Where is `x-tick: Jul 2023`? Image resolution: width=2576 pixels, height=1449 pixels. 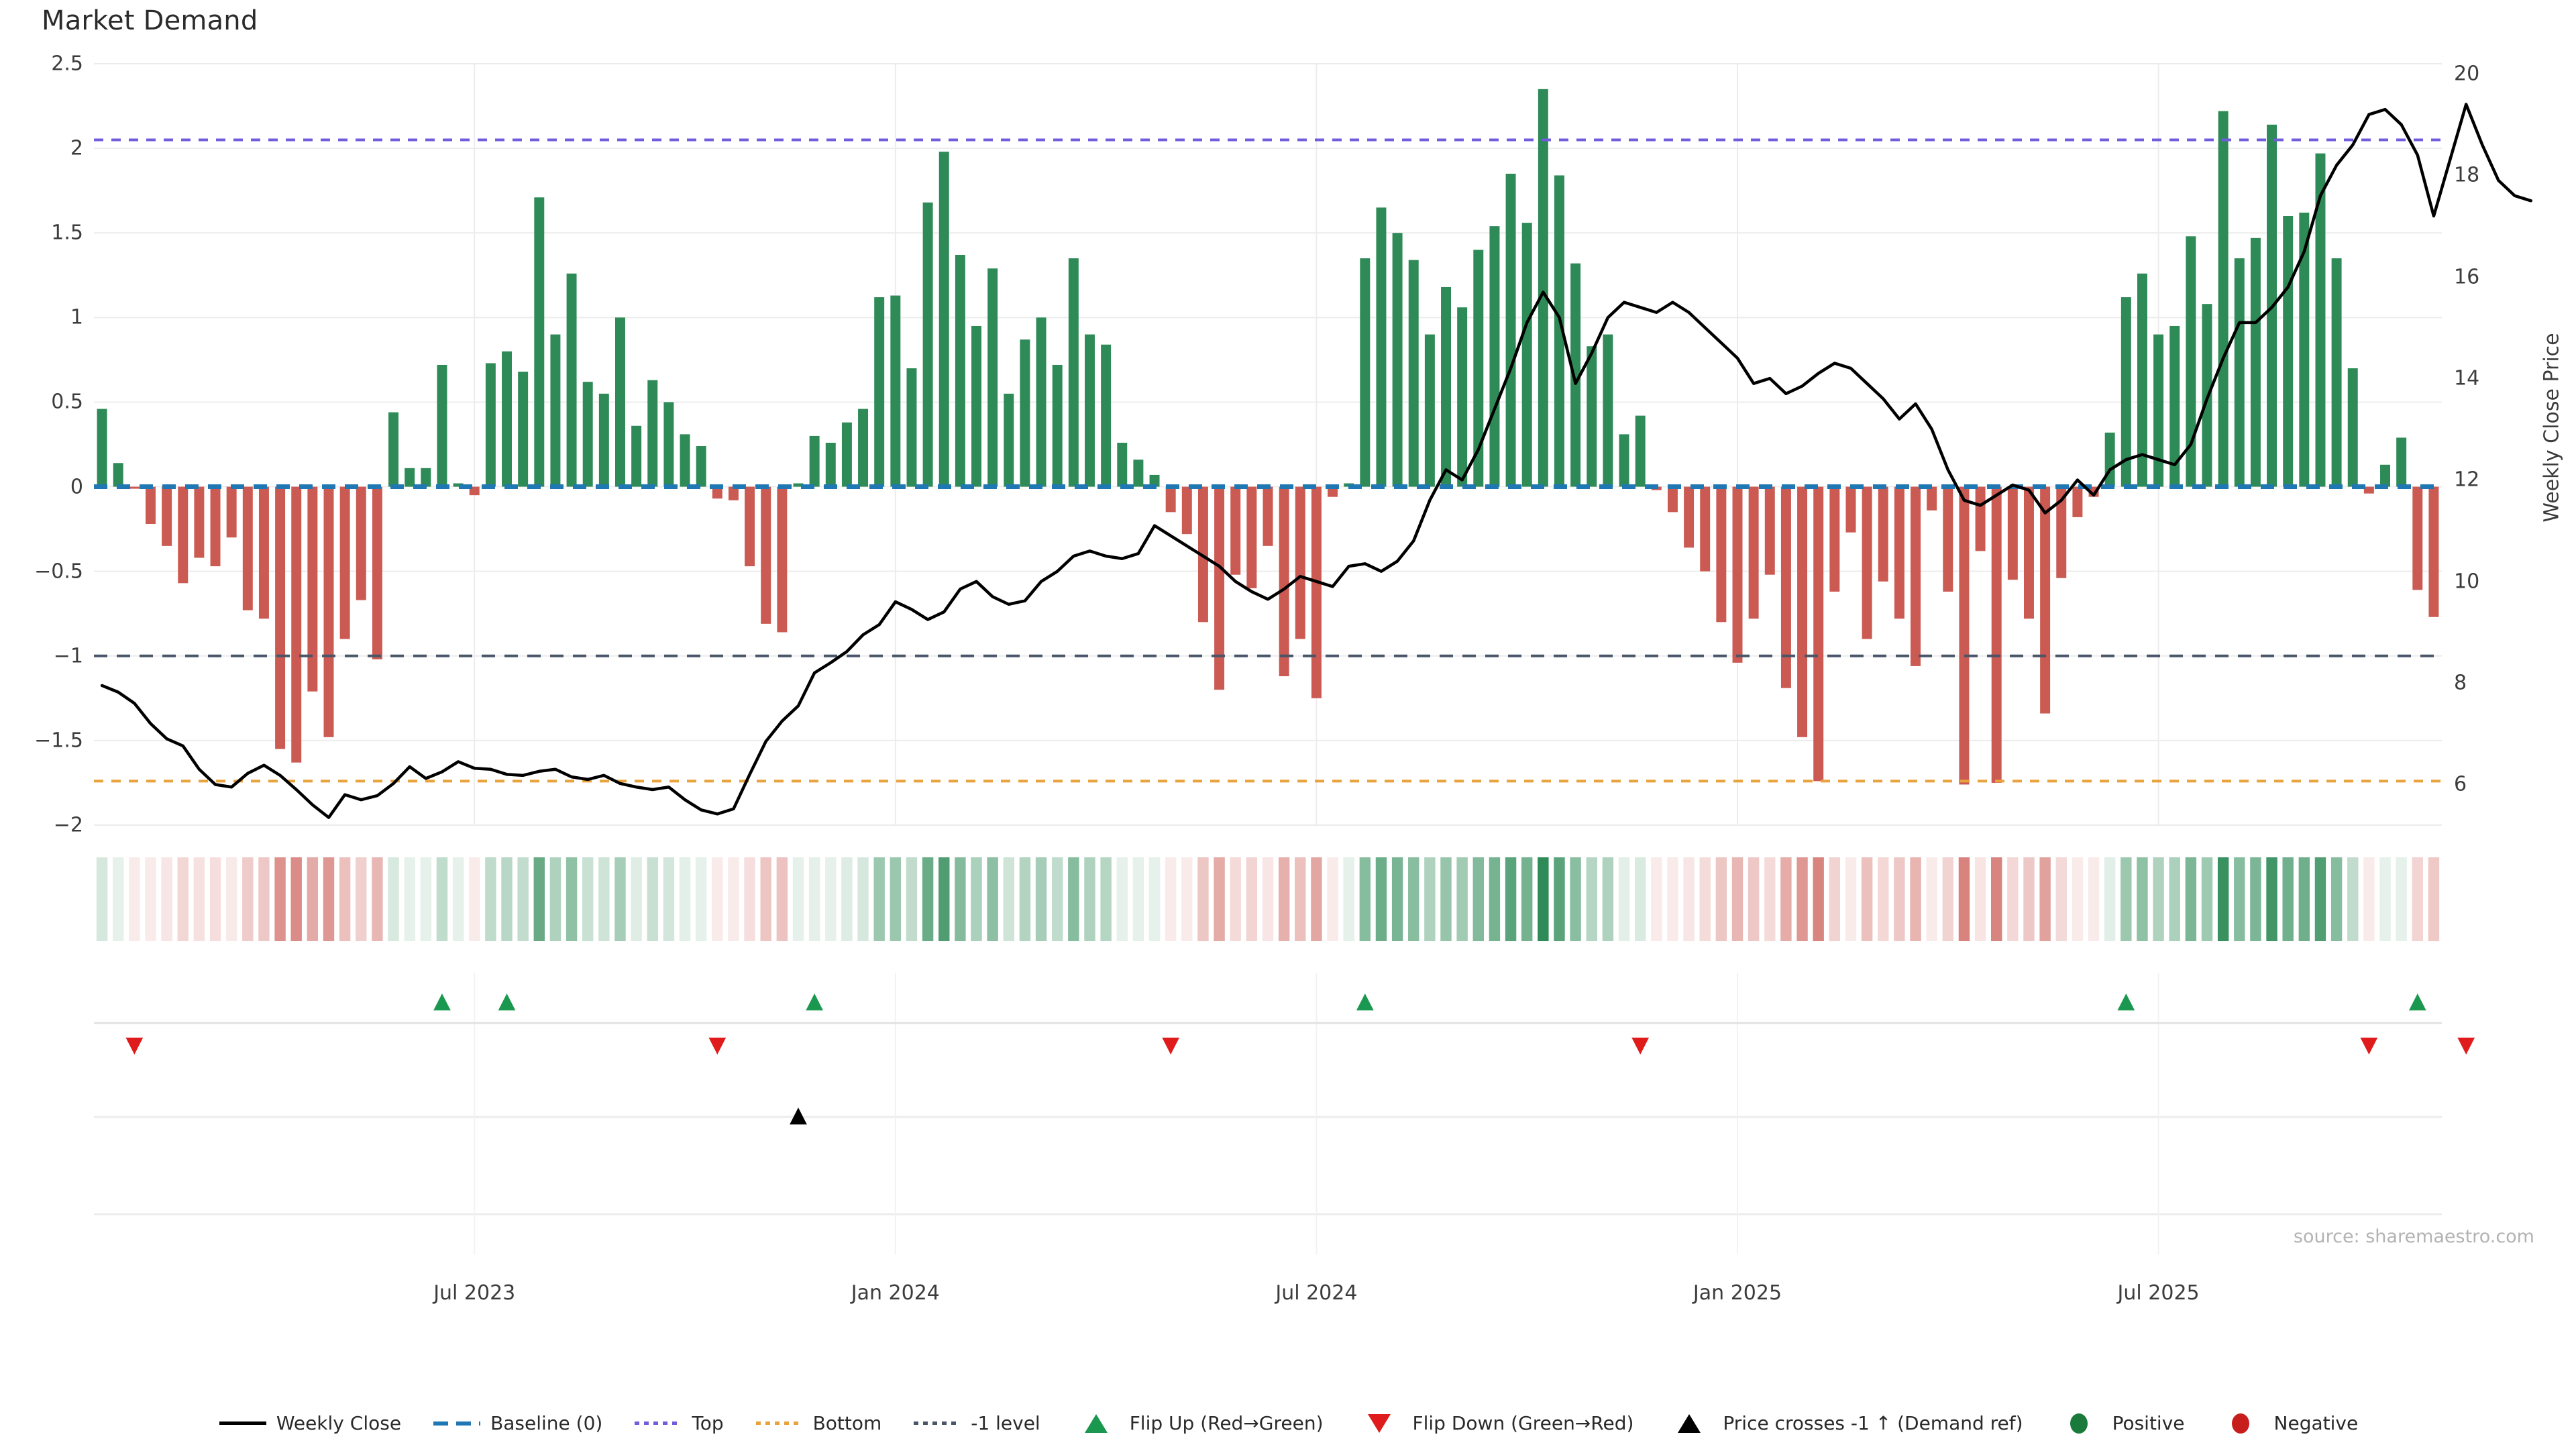
x-tick: Jul 2023 is located at coordinates (474, 1293).